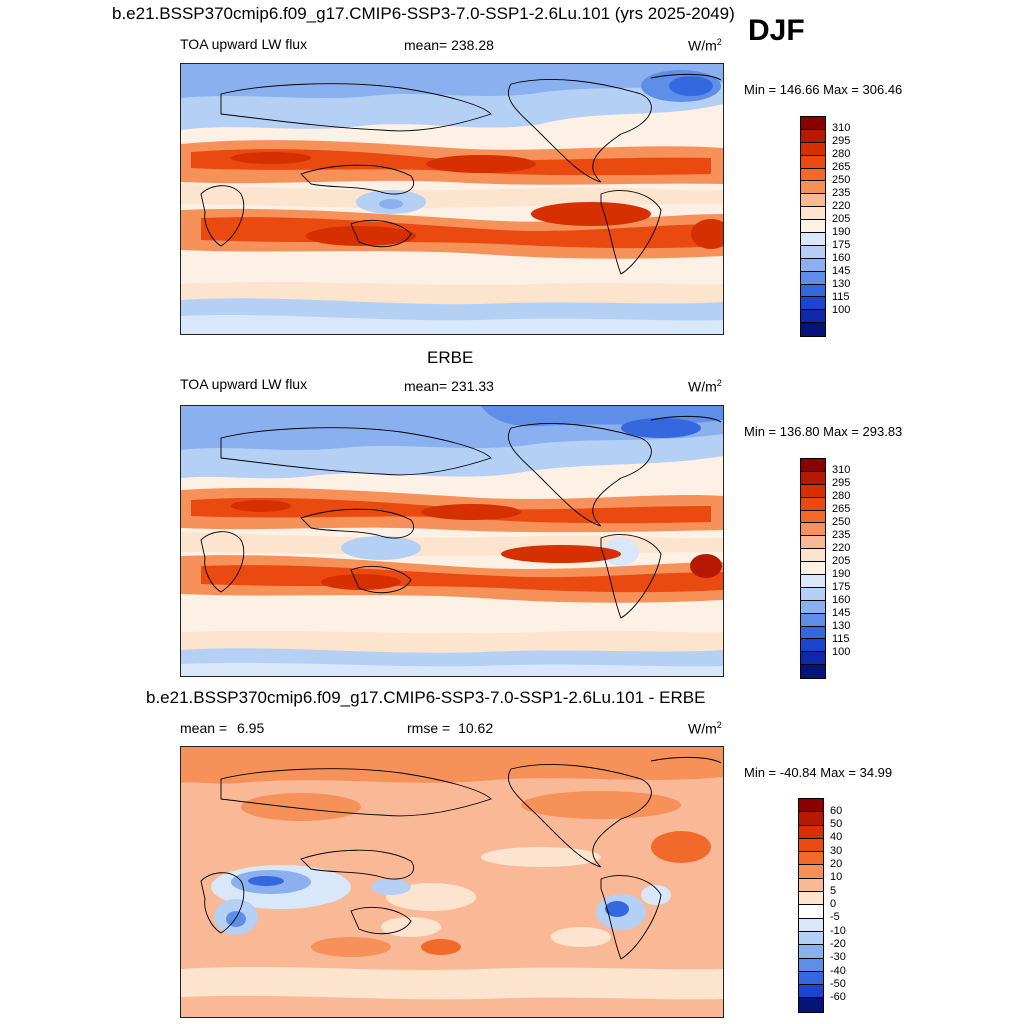 Image resolution: width=1024 pixels, height=1024 pixels. What do you see at coordinates (719, 42) in the screenshot?
I see `panel1-units-sup: 2` at bounding box center [719, 42].